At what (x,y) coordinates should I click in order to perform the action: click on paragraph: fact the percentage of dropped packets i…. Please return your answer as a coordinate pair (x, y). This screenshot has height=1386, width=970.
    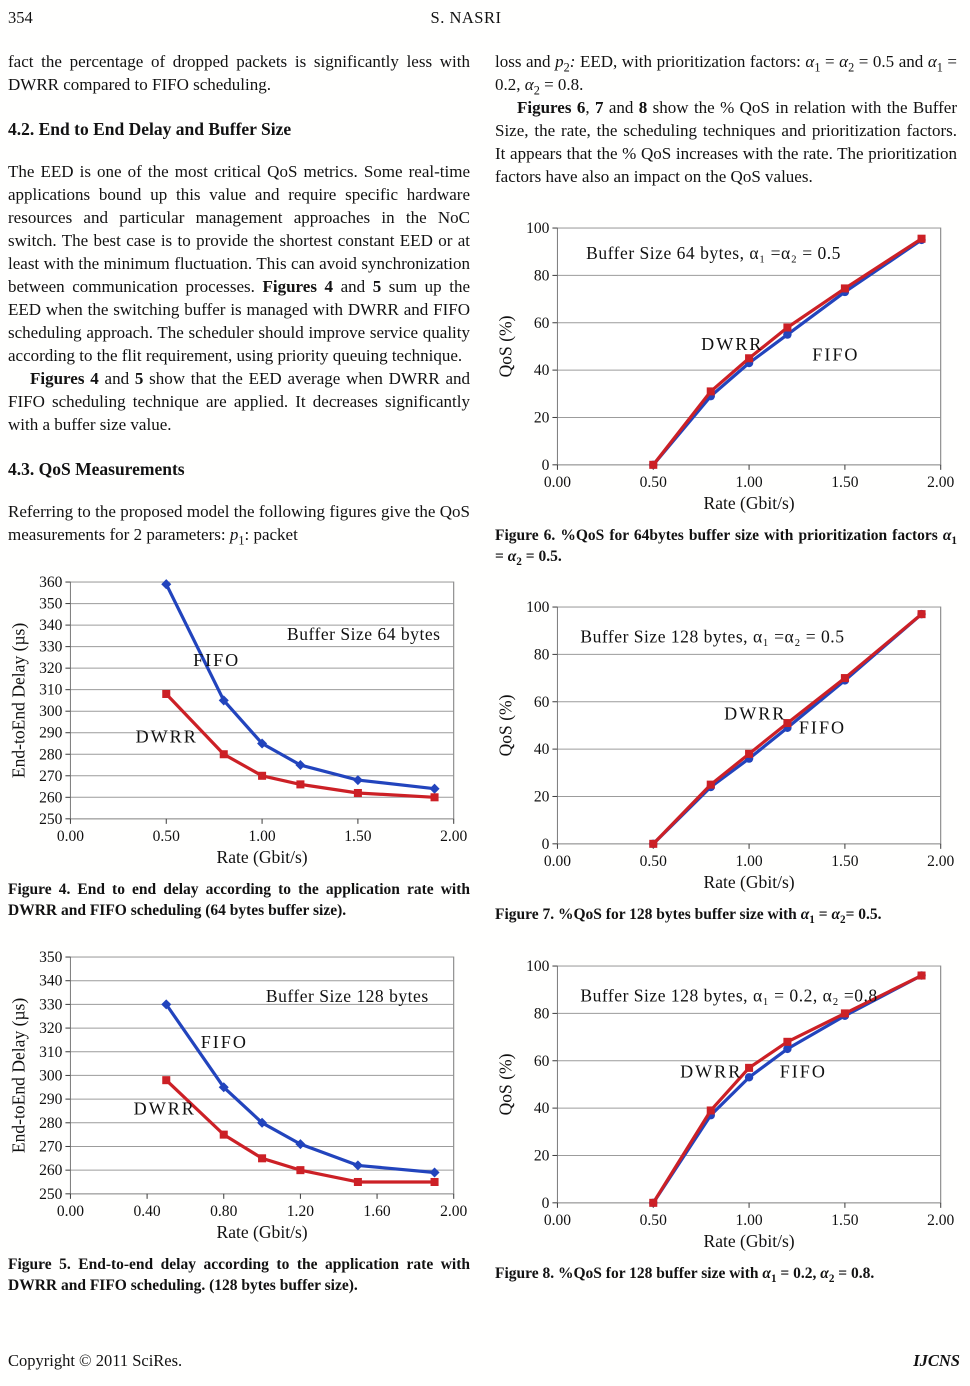
    Looking at the image, I should click on (239, 73).